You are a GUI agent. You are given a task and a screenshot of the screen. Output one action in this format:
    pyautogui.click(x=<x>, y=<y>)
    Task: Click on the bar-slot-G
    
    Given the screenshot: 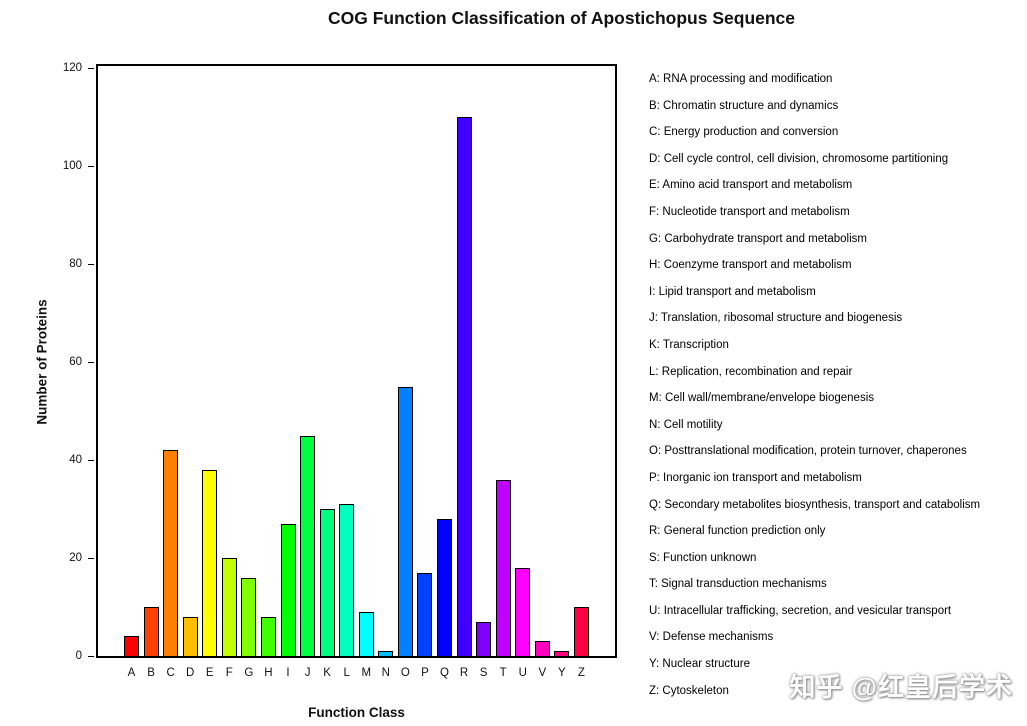 What is the action you would take?
    pyautogui.click(x=248, y=616)
    